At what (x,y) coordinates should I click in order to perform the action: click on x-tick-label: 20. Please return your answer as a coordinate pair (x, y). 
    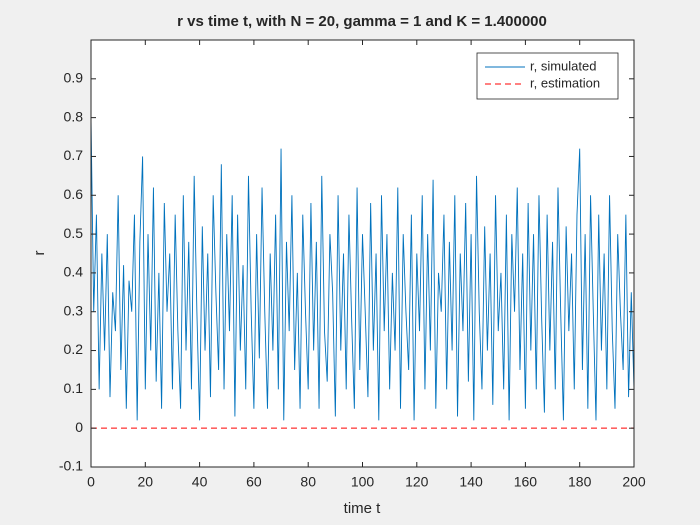
    Looking at the image, I should click on (146, 482).